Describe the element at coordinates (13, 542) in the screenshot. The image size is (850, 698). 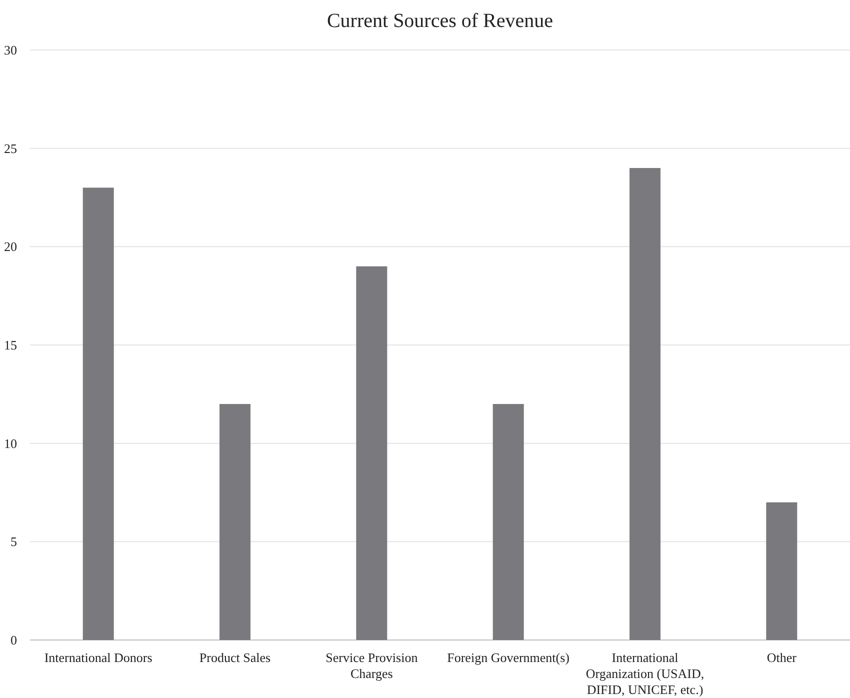
I see `y-tick-label: 5` at that location.